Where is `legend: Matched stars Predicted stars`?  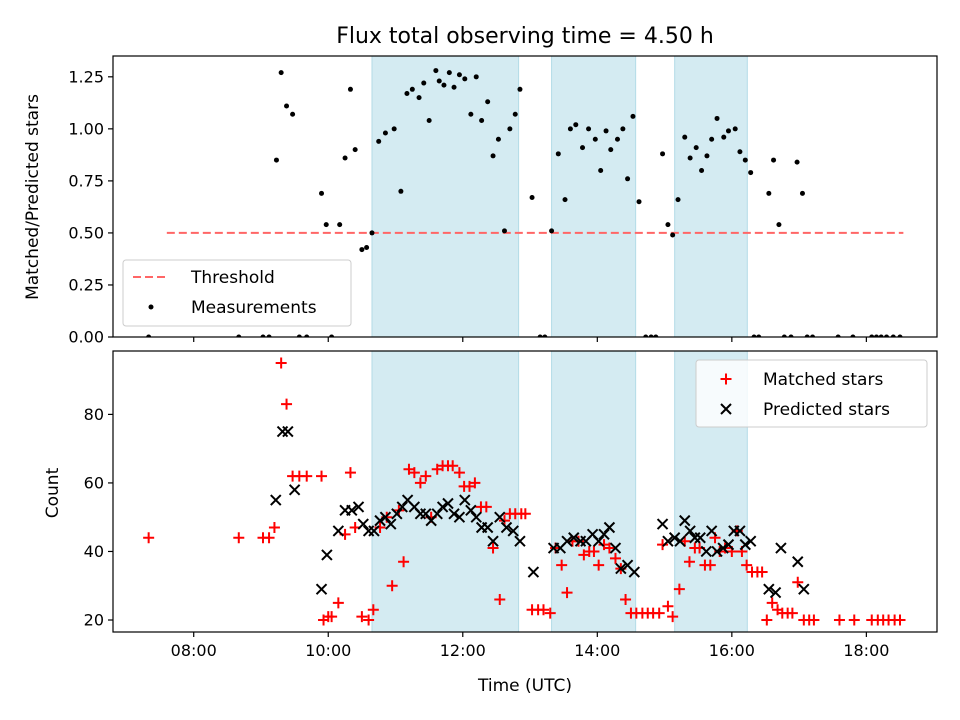 legend: Matched stars Predicted stars is located at coordinates (811, 393).